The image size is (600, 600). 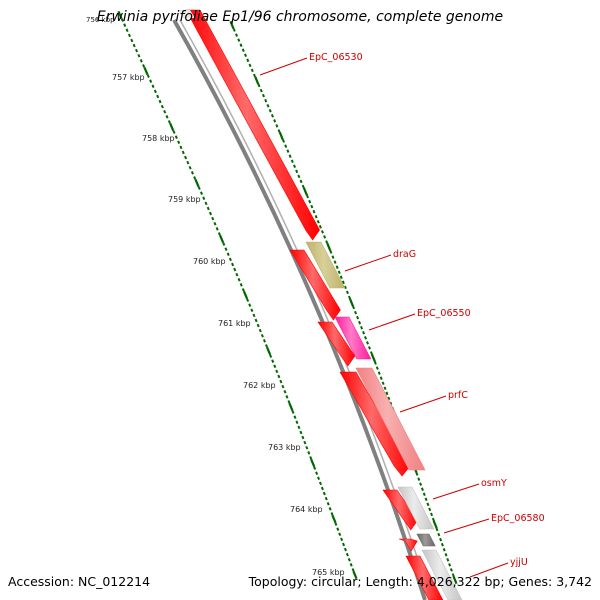 What do you see at coordinates (158, 138) in the screenshot?
I see `tick-label: 758 kbp` at bounding box center [158, 138].